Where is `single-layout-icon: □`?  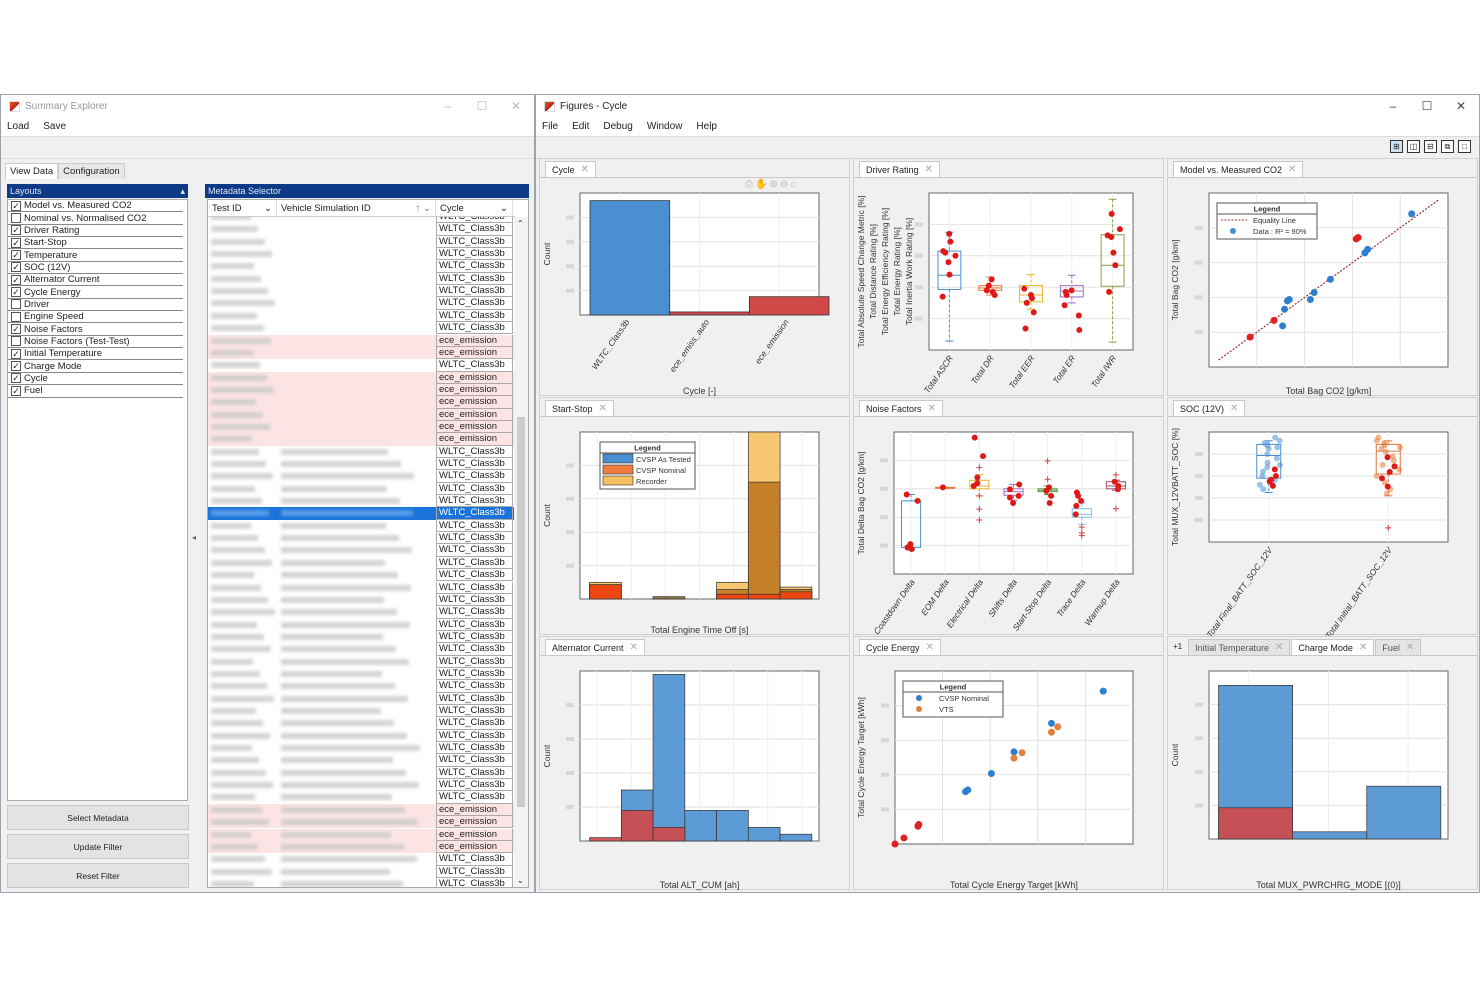 single-layout-icon: □ is located at coordinates (1464, 146).